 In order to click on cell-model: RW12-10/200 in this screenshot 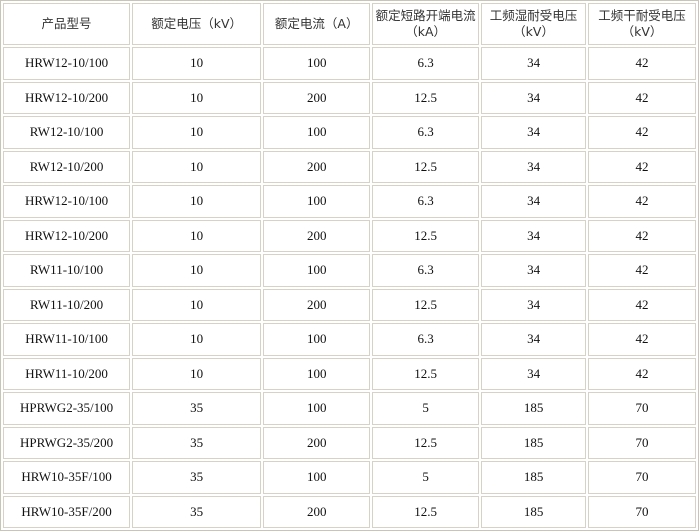, I will do `click(67, 166)`.